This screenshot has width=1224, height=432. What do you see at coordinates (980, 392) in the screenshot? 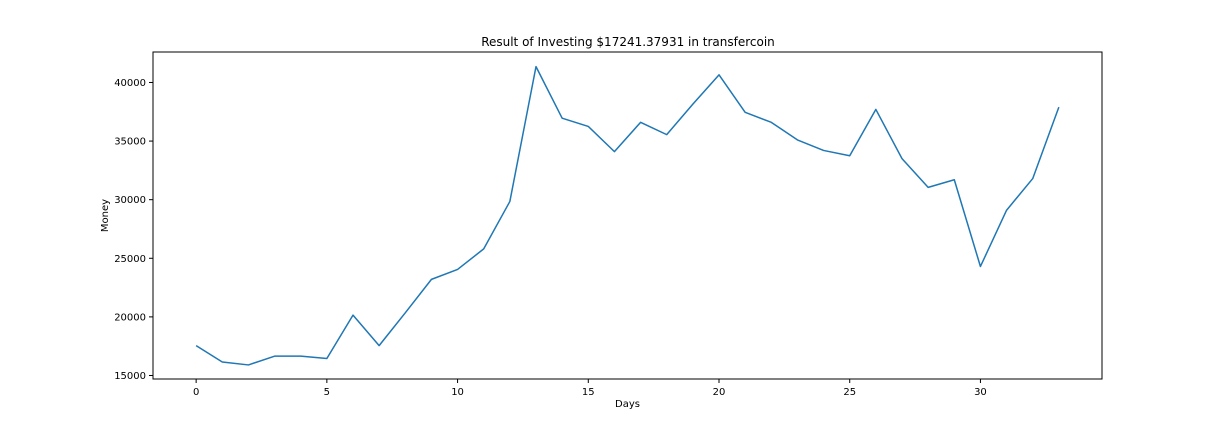
I see `x-tick-label: 30` at bounding box center [980, 392].